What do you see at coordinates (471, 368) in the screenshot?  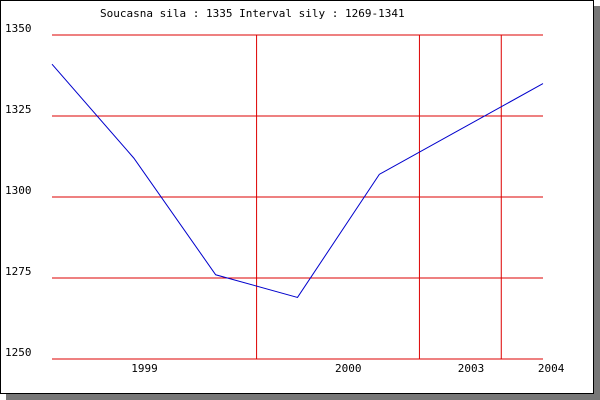 I see `x-tick-label: 2003` at bounding box center [471, 368].